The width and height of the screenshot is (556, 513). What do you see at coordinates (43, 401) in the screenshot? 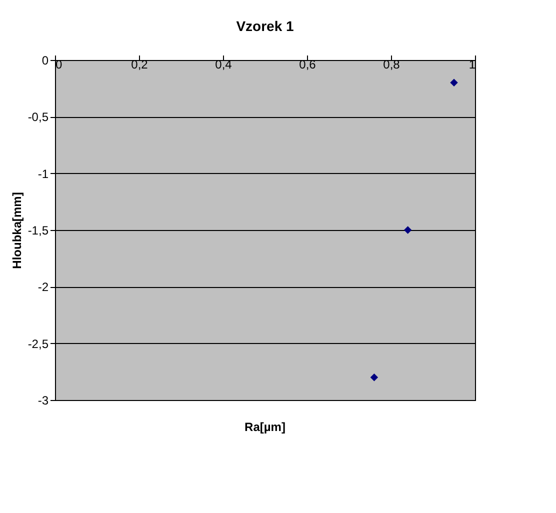
I see `y-tick-label: -3` at bounding box center [43, 401].